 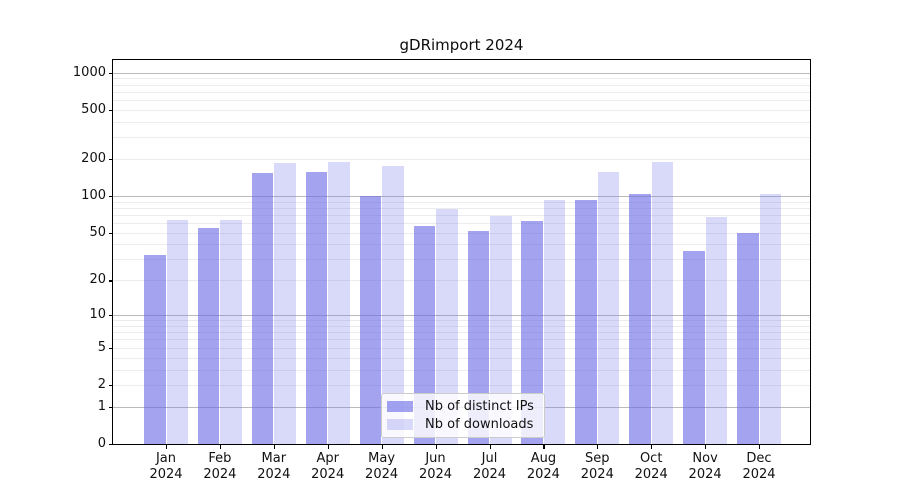 I want to click on legend-swatch-downloads, so click(x=400, y=424).